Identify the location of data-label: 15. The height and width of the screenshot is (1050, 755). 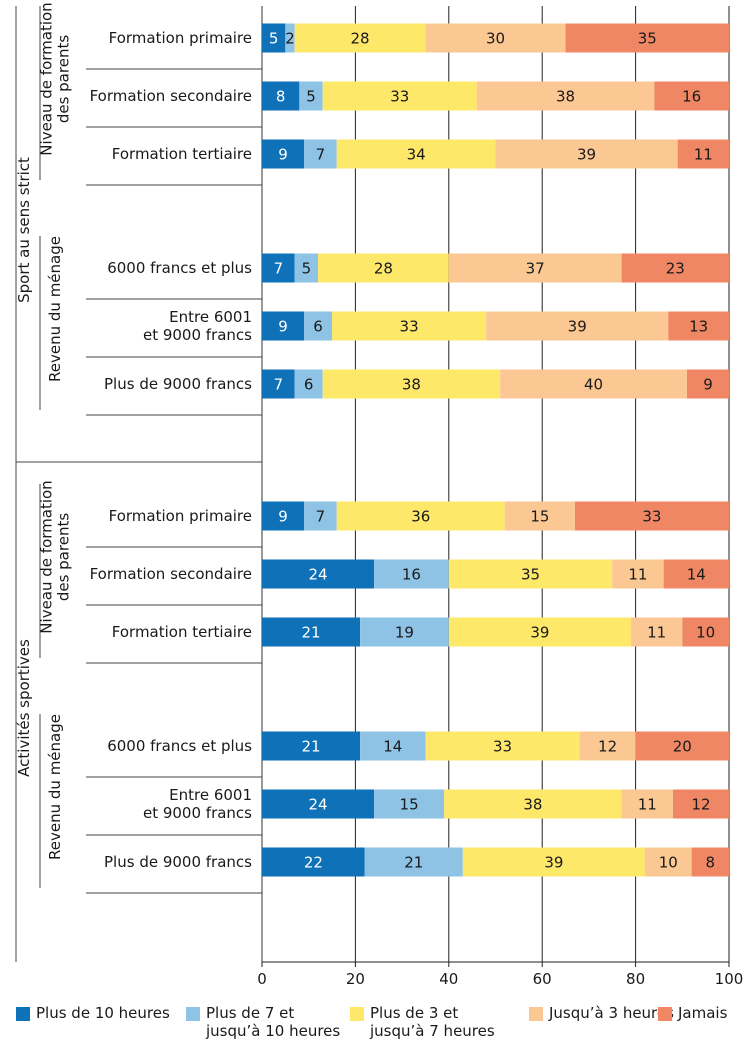
(539, 517).